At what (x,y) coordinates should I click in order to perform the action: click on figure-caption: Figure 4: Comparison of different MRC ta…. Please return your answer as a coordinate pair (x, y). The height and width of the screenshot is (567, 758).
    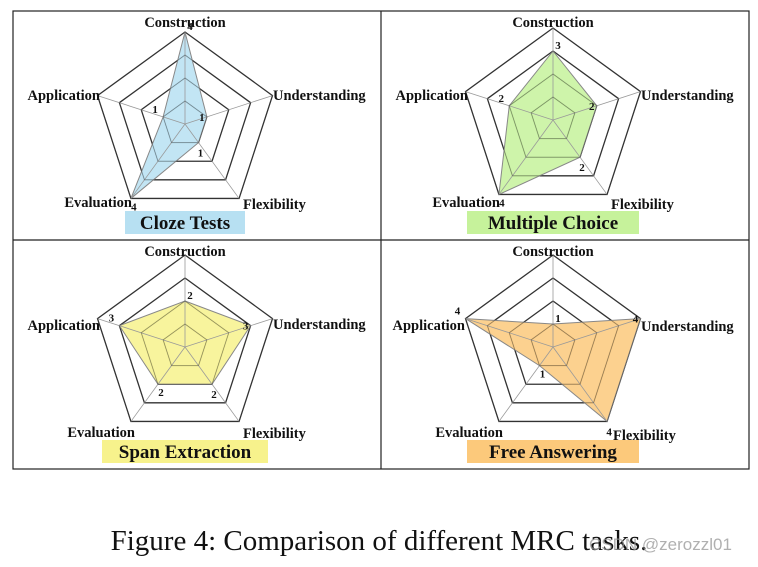
    Looking at the image, I should click on (379, 541).